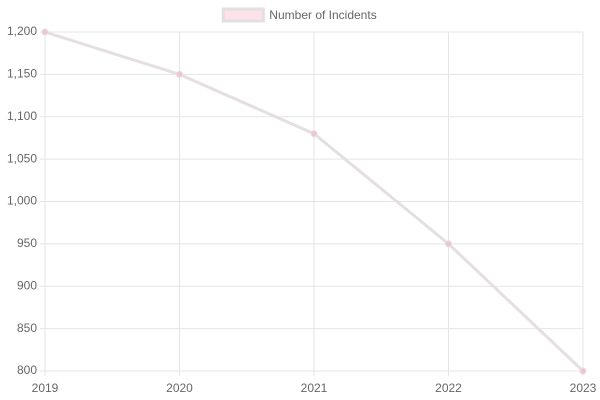 The image size is (600, 400). Describe the element at coordinates (179, 388) in the screenshot. I see `x-tick-label: 2020` at that location.